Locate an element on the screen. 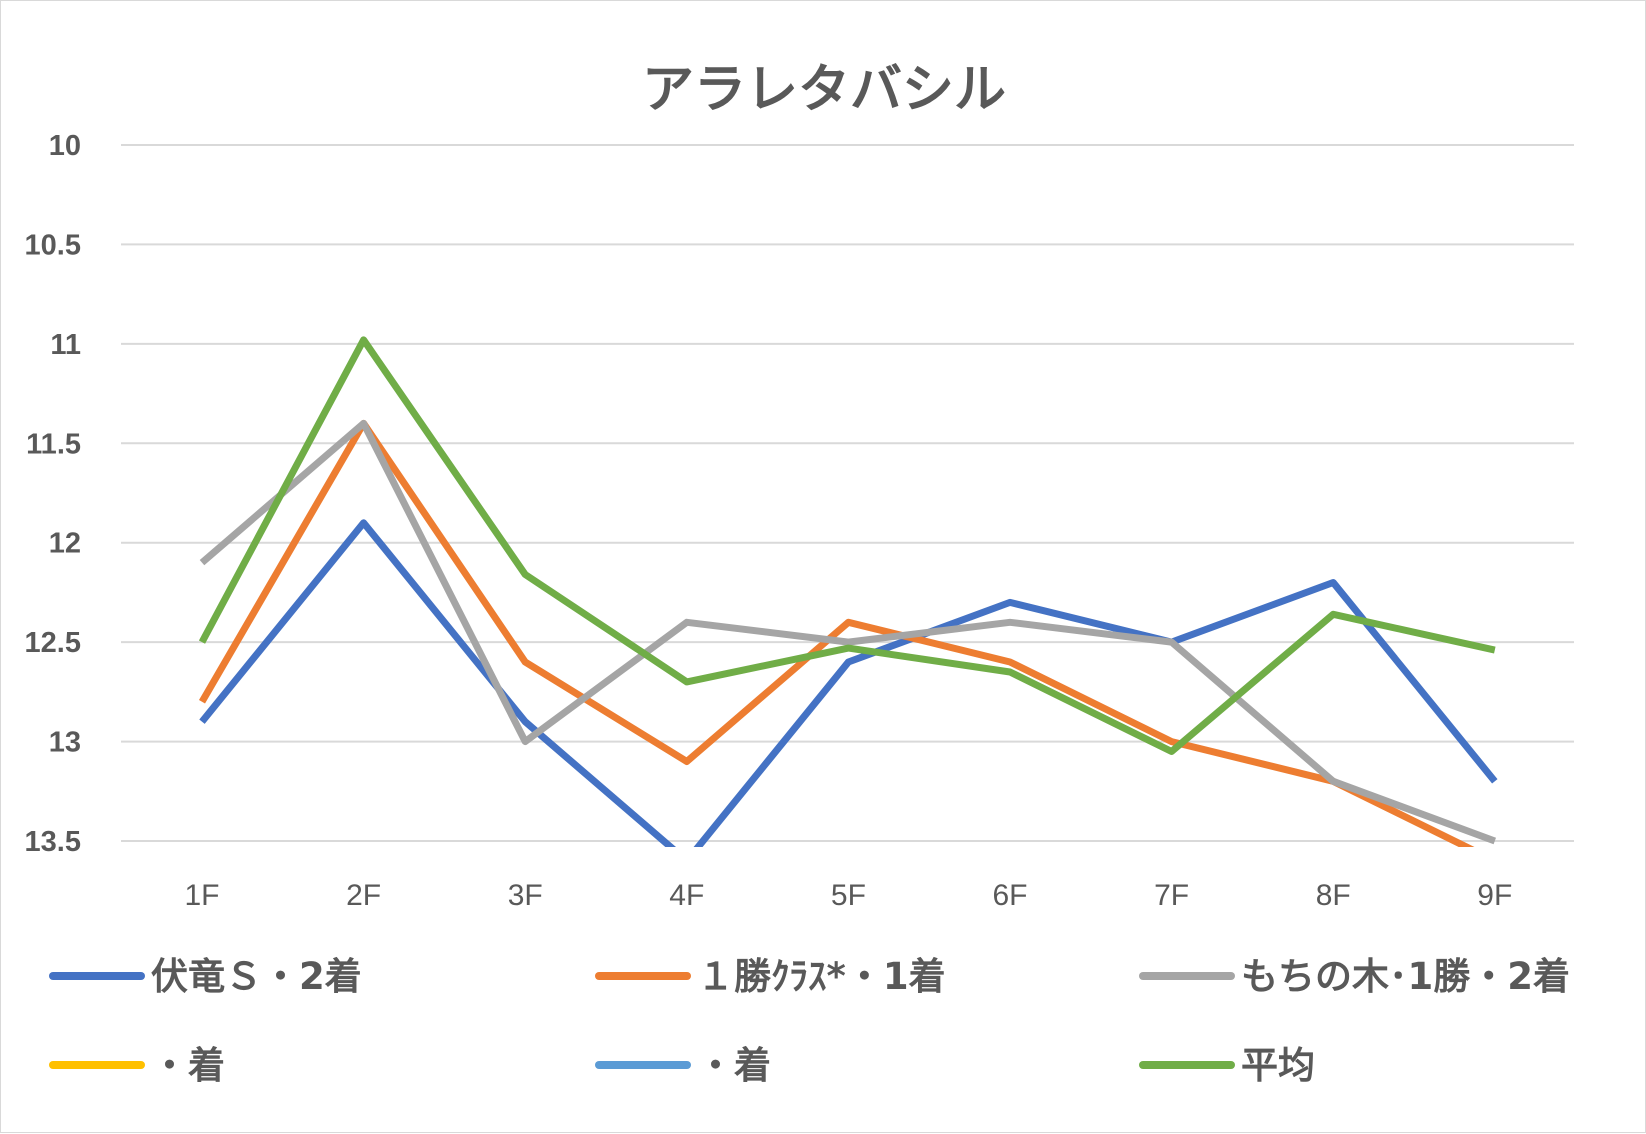 This screenshot has height=1134, width=1646. y-tick-label: 11.5 is located at coordinates (53, 444).